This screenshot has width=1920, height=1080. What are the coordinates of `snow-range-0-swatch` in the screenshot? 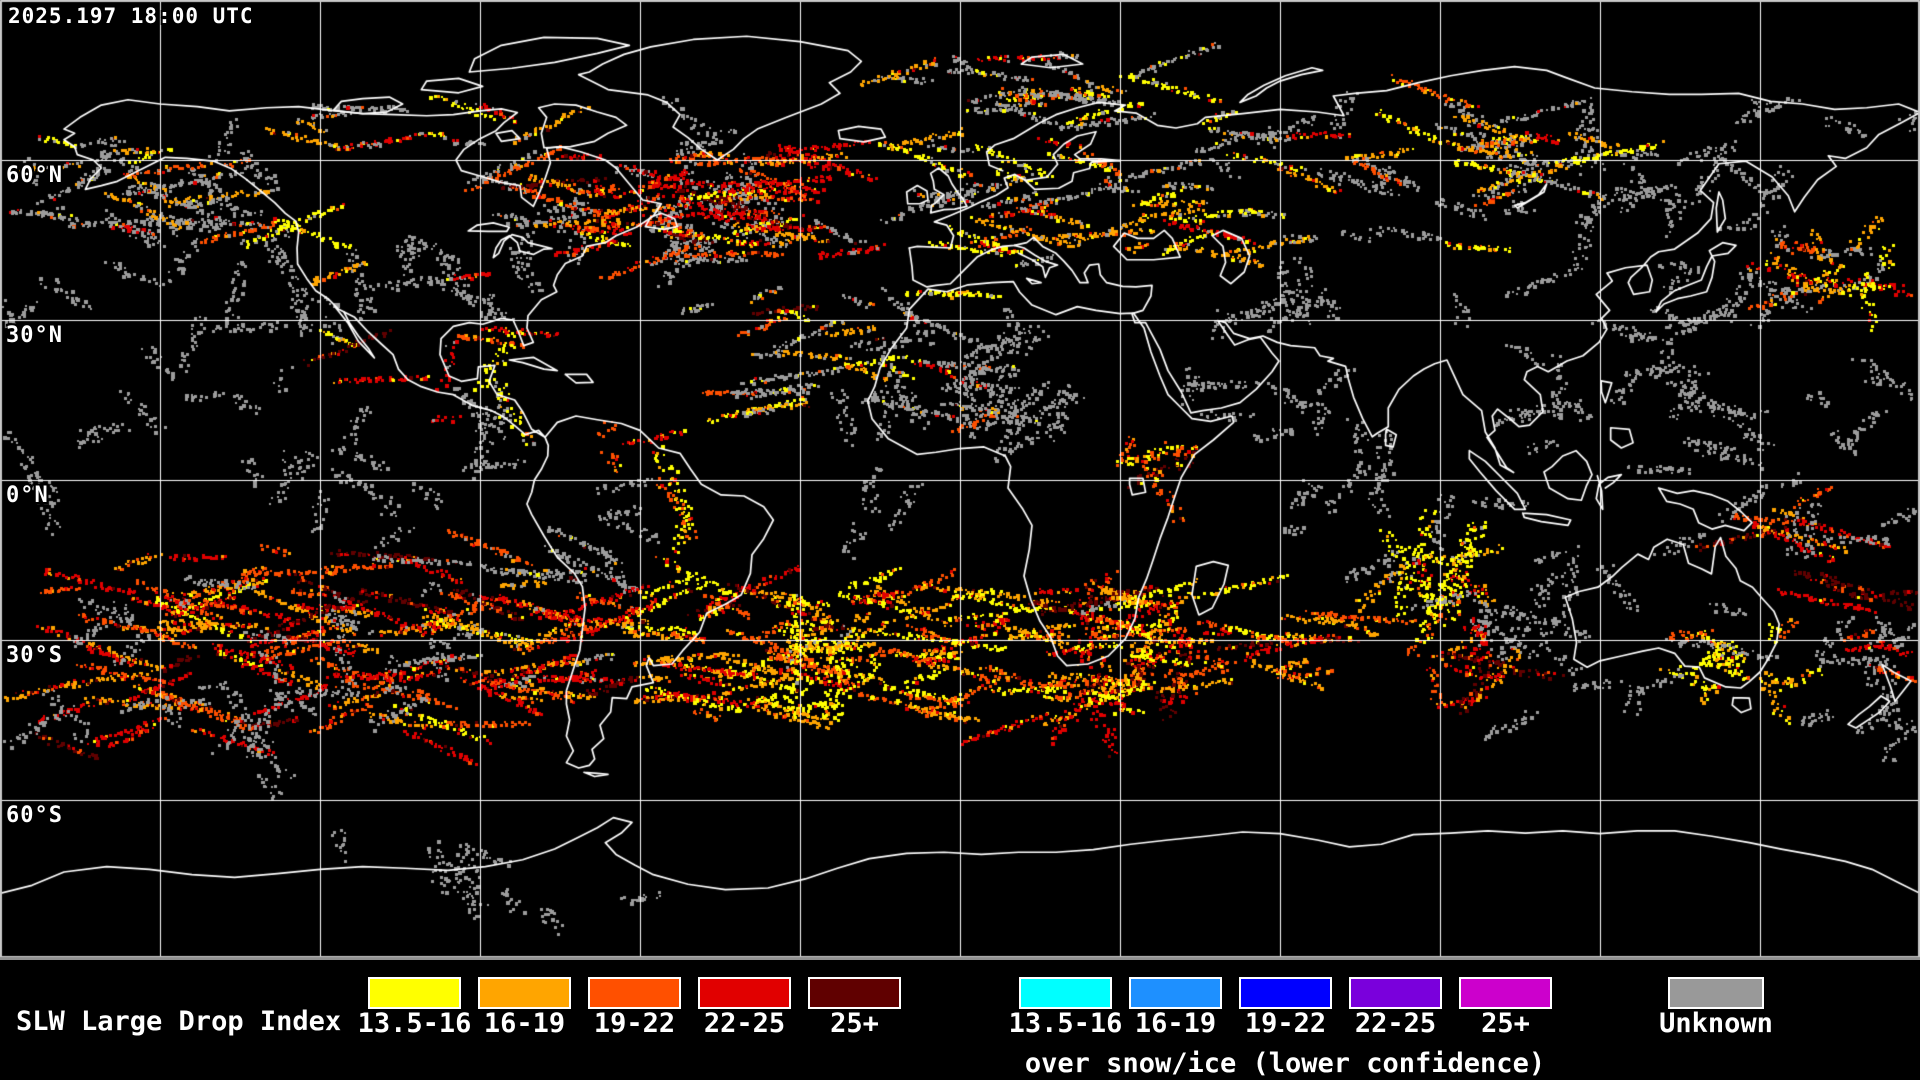 It's located at (1065, 993).